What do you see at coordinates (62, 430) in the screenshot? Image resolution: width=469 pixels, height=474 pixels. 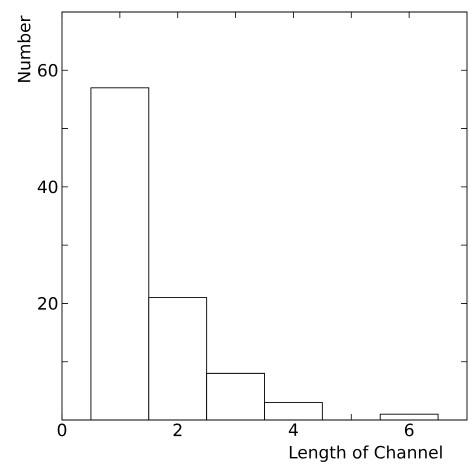 I see `x-tick-label: 0` at bounding box center [62, 430].